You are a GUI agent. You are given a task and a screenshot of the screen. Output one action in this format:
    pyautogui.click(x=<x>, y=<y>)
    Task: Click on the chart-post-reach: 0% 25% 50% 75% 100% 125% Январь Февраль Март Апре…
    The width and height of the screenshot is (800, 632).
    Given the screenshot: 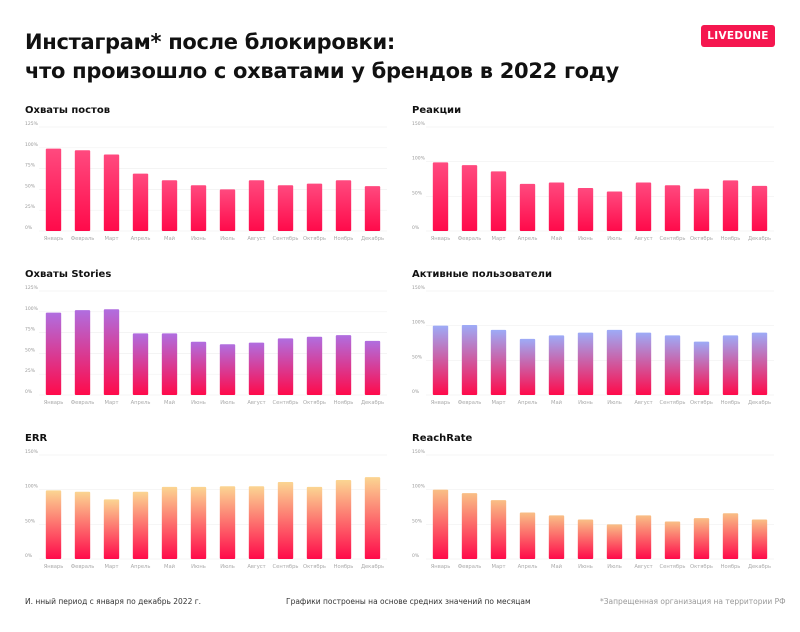 What is the action you would take?
    pyautogui.click(x=206, y=181)
    